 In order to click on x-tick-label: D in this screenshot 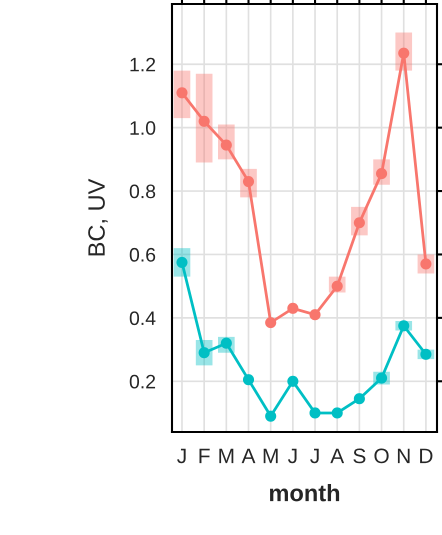, I will do `click(426, 456)`.